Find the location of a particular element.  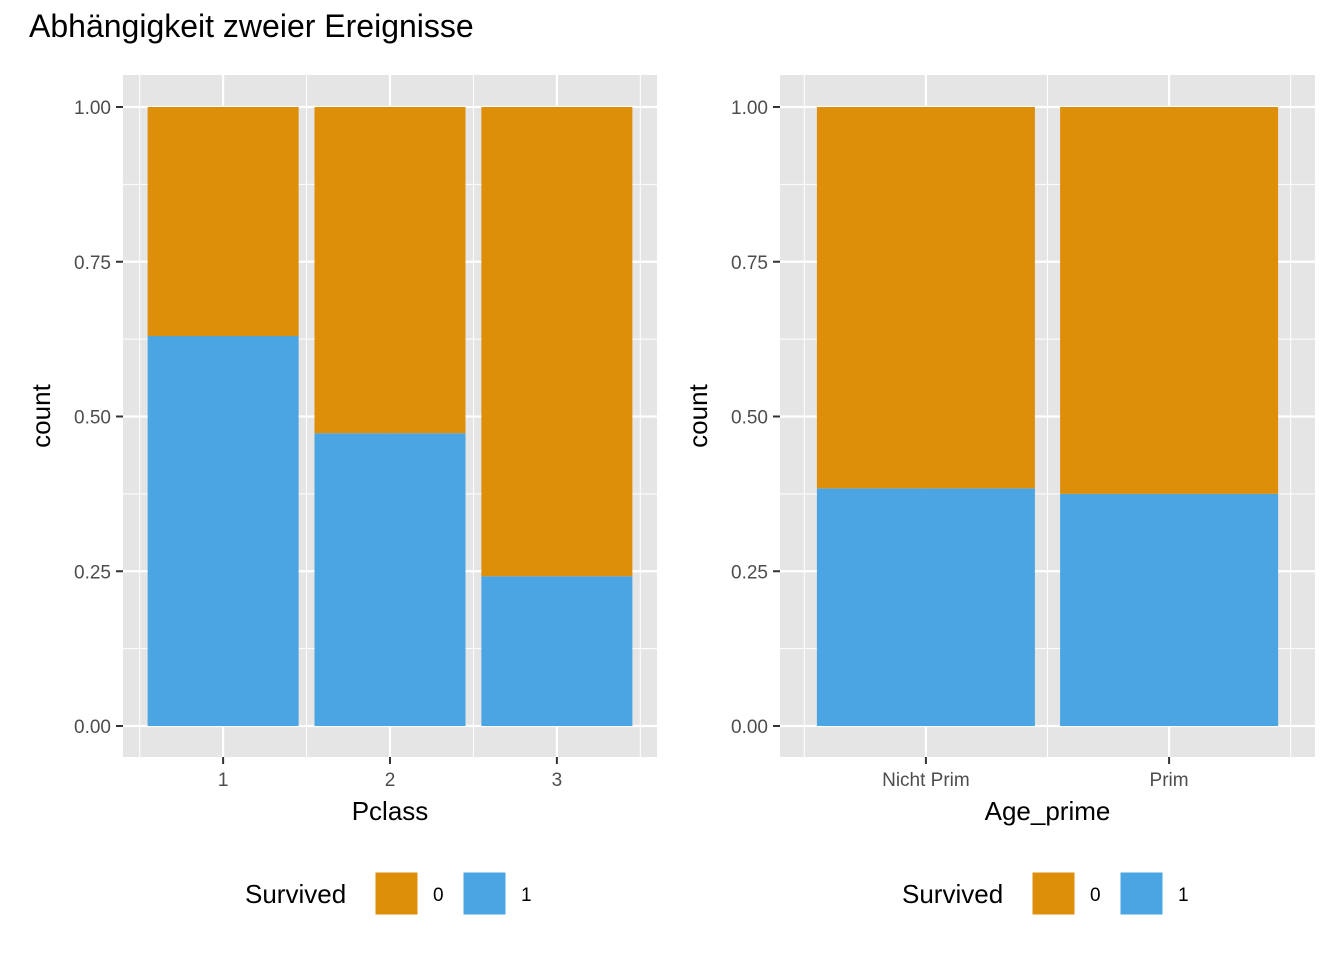

x-axis-title: Age_prime is located at coordinates (1048, 811).